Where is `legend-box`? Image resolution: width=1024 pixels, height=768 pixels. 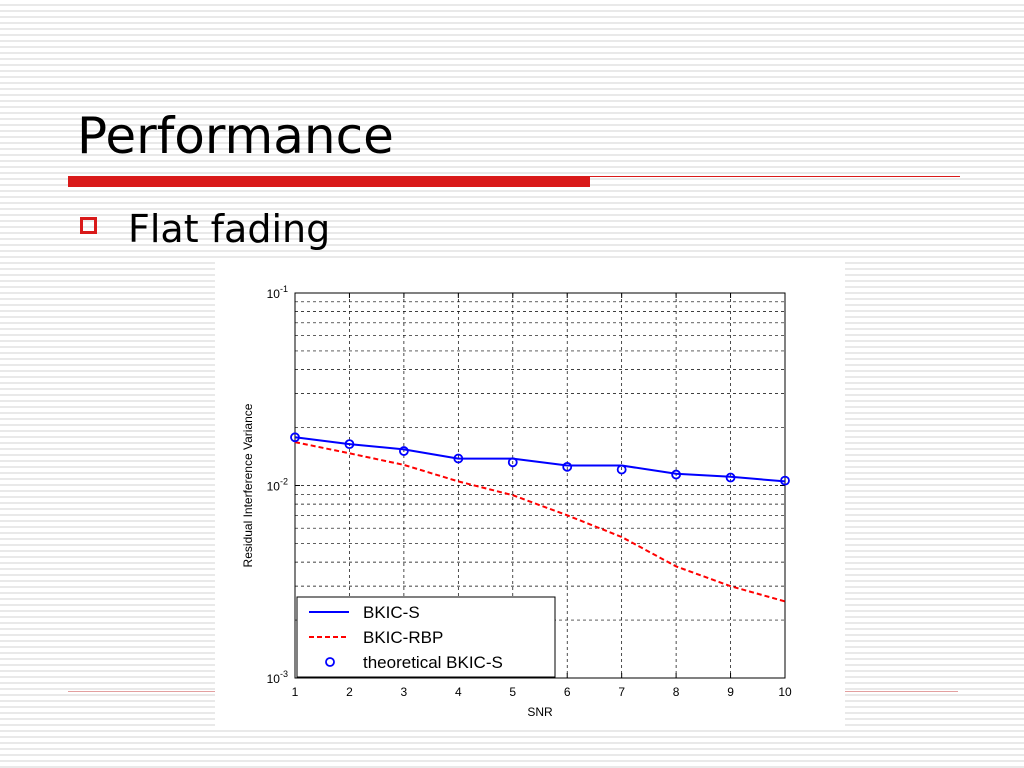
legend-box is located at coordinates (426, 637).